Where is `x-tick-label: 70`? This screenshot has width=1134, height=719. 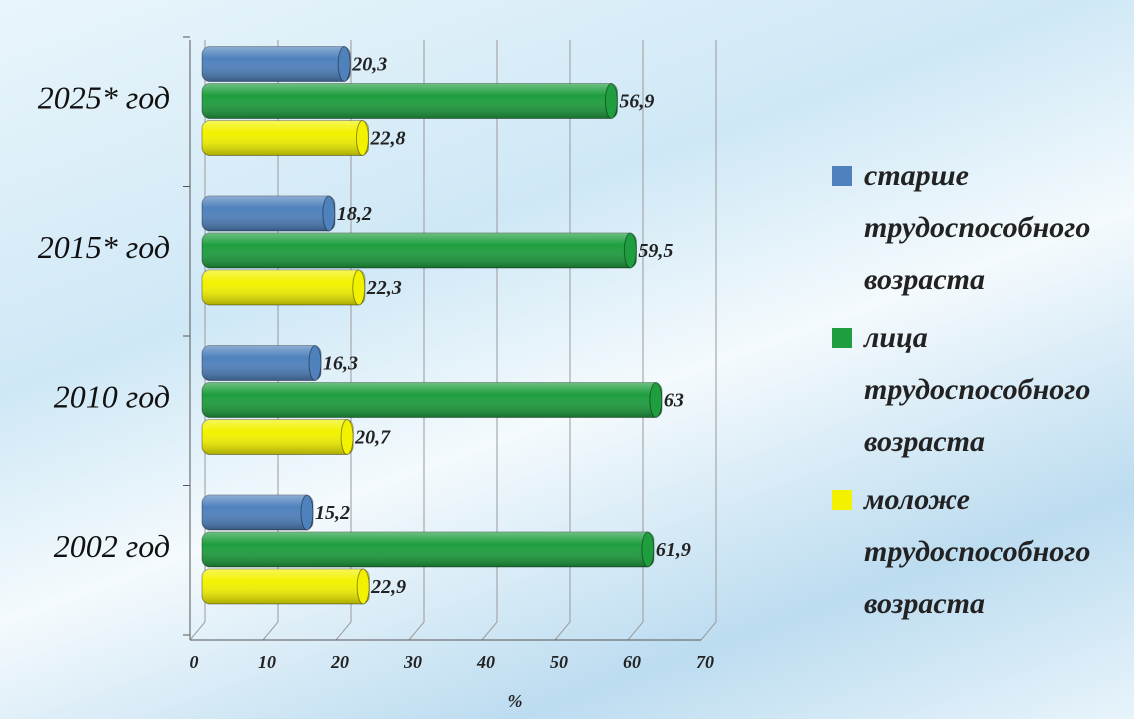 x-tick-label: 70 is located at coordinates (705, 662).